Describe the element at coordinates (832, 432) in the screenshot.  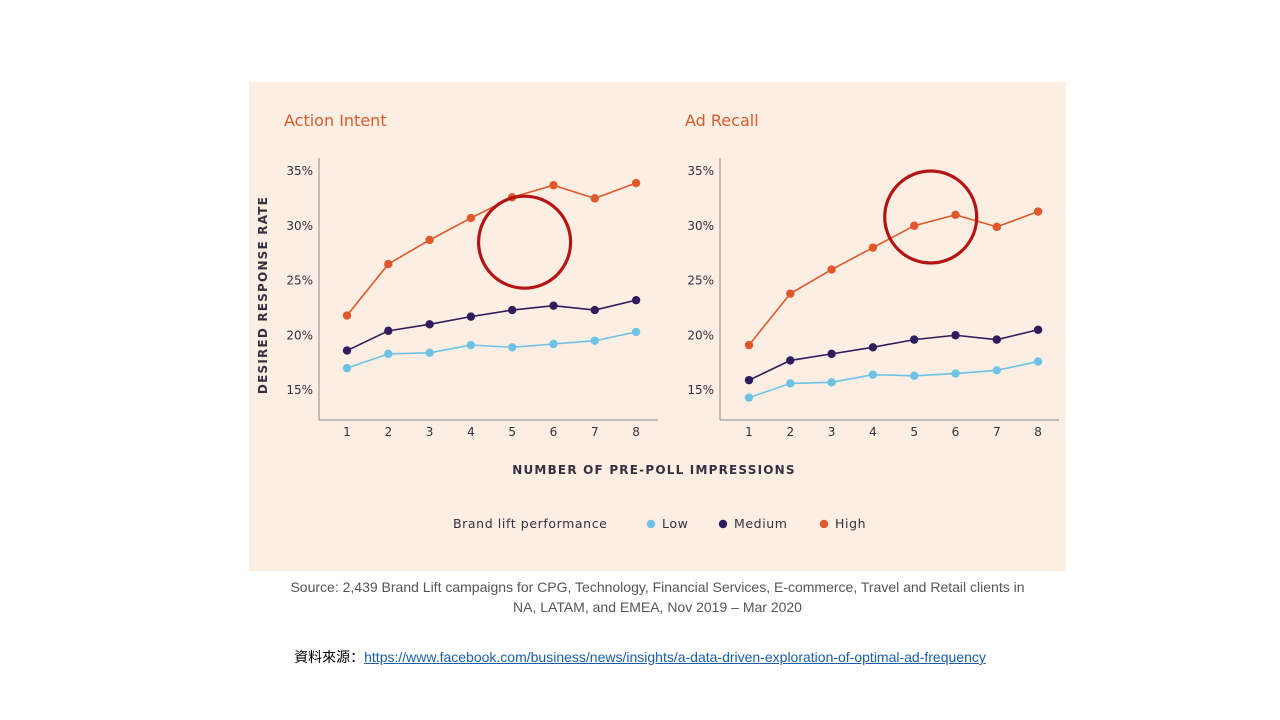
I see `panel-2-x-tick-label: 3` at that location.